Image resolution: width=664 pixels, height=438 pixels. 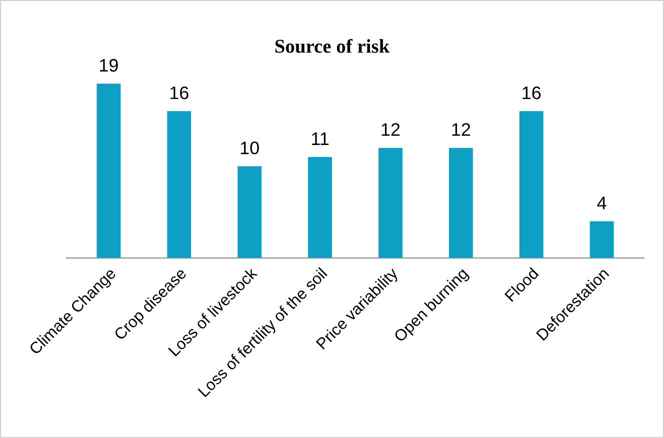 I want to click on data-label: 19, so click(x=109, y=65).